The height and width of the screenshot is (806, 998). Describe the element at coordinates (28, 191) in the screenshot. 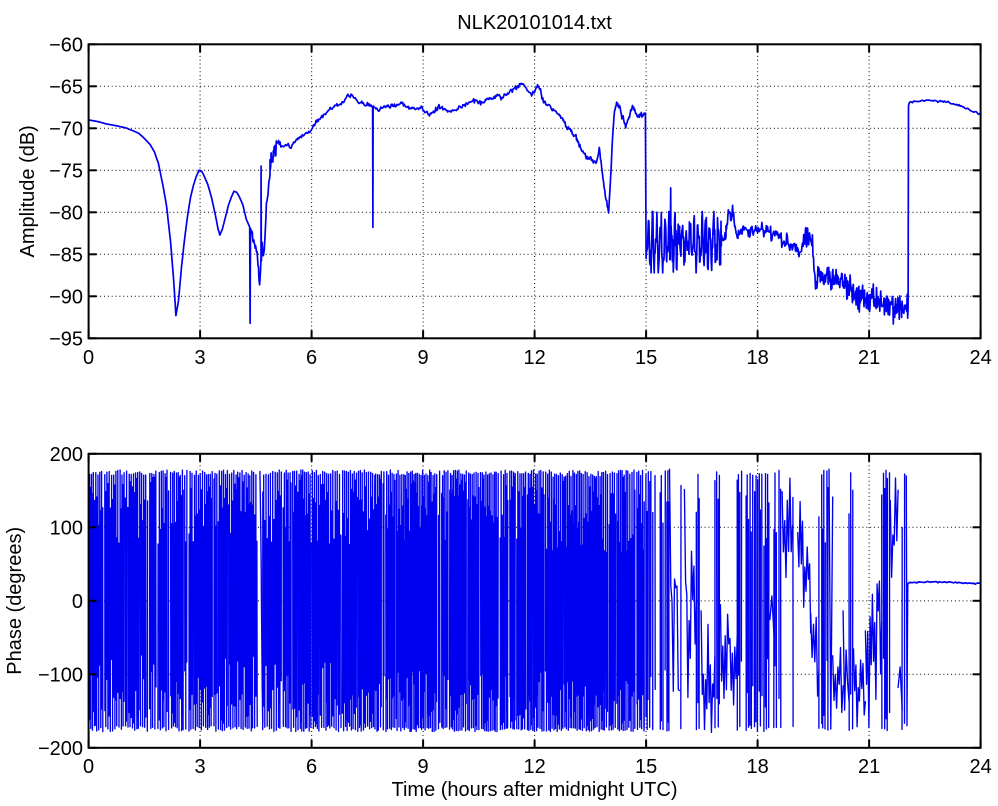

I see `svg-text: Amplitude (dB)` at that location.